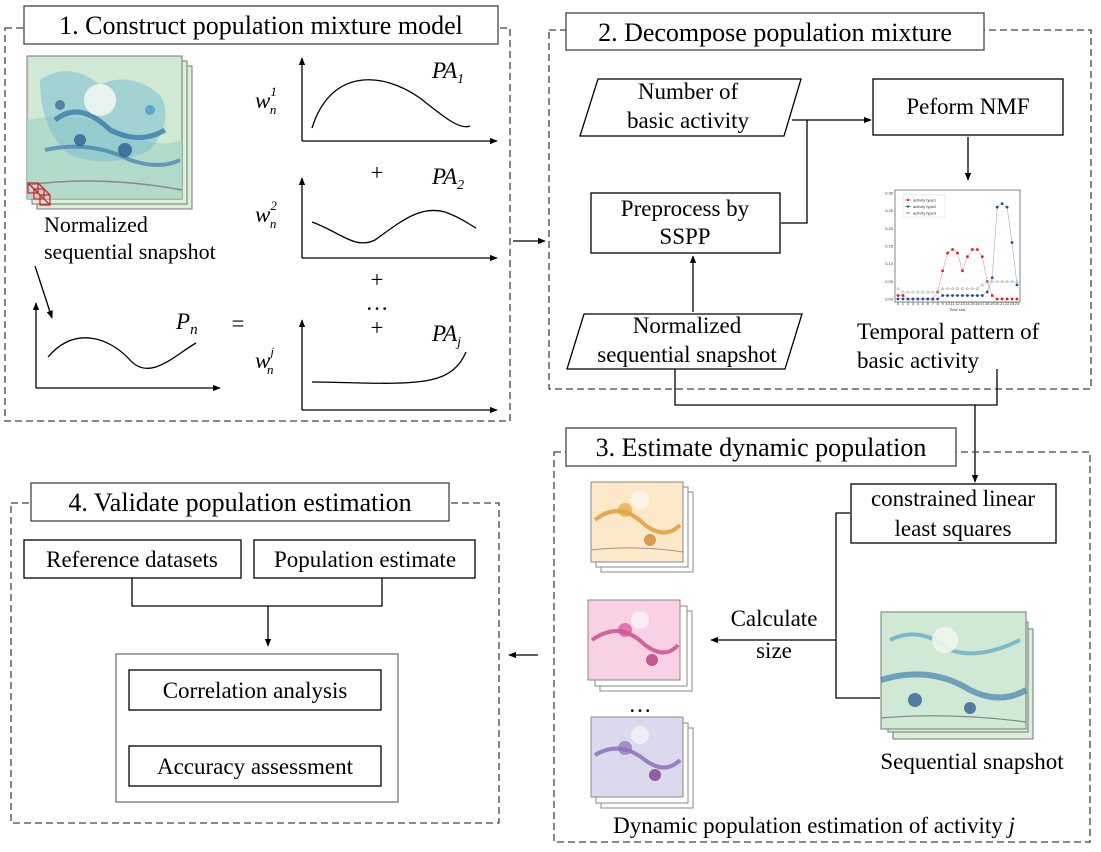  Describe the element at coordinates (925, 200) in the screenshot. I see `legend-entry: activity type1` at that location.